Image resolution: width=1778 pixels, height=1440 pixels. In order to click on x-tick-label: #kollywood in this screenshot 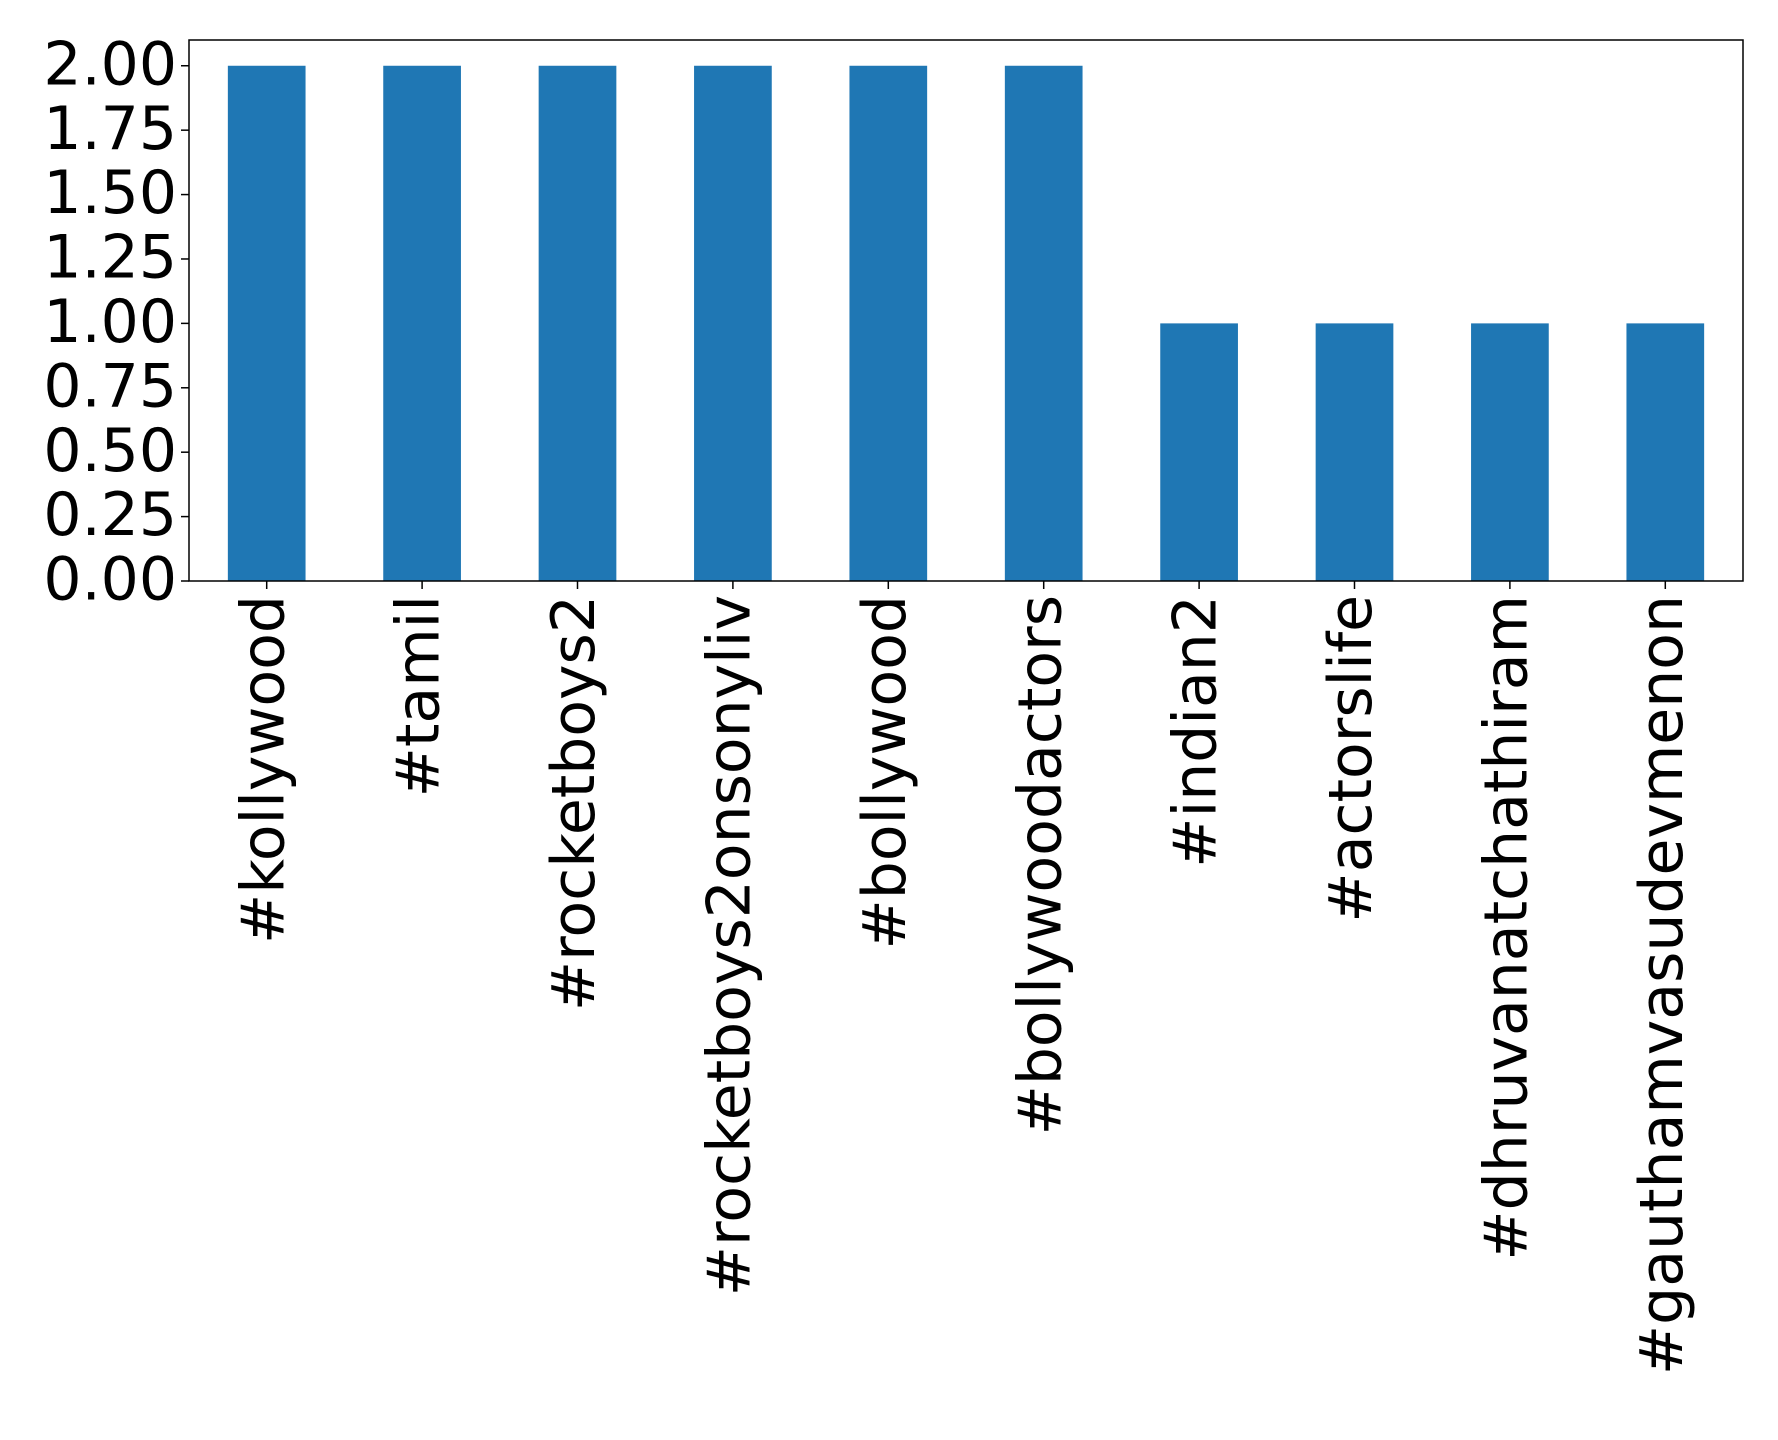, I will do `click(263, 769)`.